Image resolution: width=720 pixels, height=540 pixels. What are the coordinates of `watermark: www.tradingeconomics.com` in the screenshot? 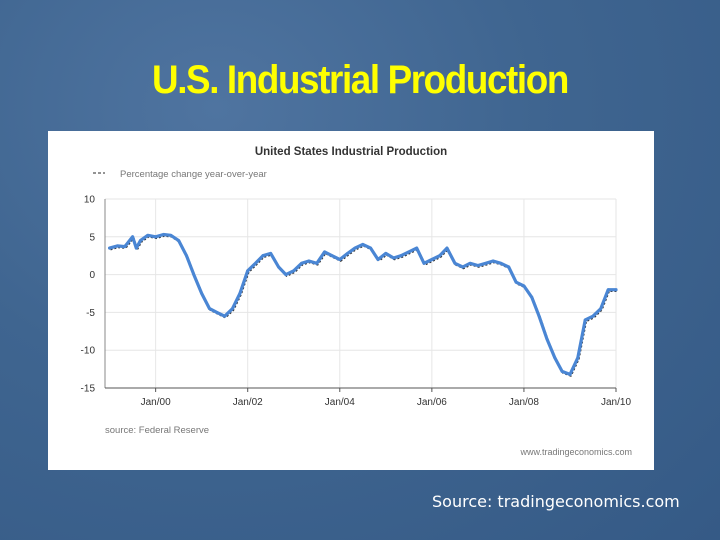 It's located at (575, 452).